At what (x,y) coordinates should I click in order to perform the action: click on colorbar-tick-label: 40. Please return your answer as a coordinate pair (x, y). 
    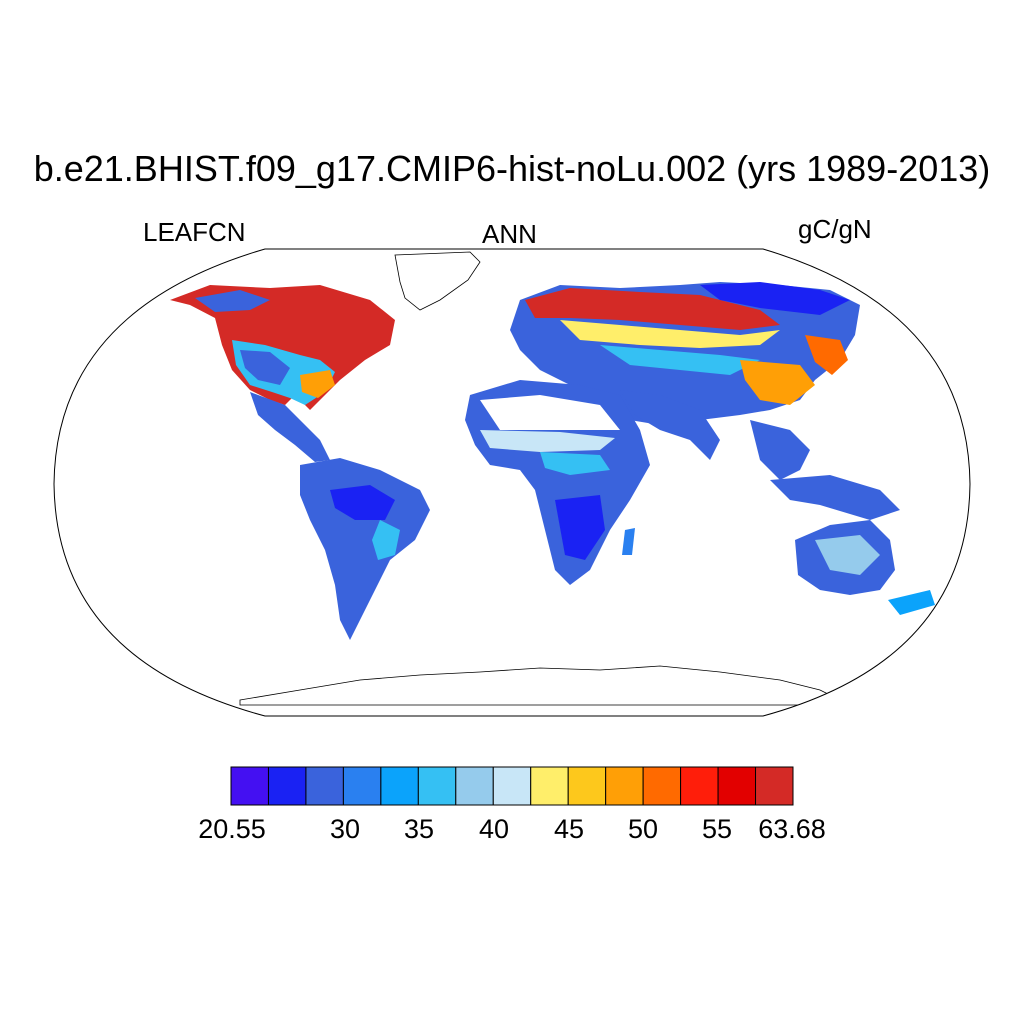
    Looking at the image, I should click on (494, 829).